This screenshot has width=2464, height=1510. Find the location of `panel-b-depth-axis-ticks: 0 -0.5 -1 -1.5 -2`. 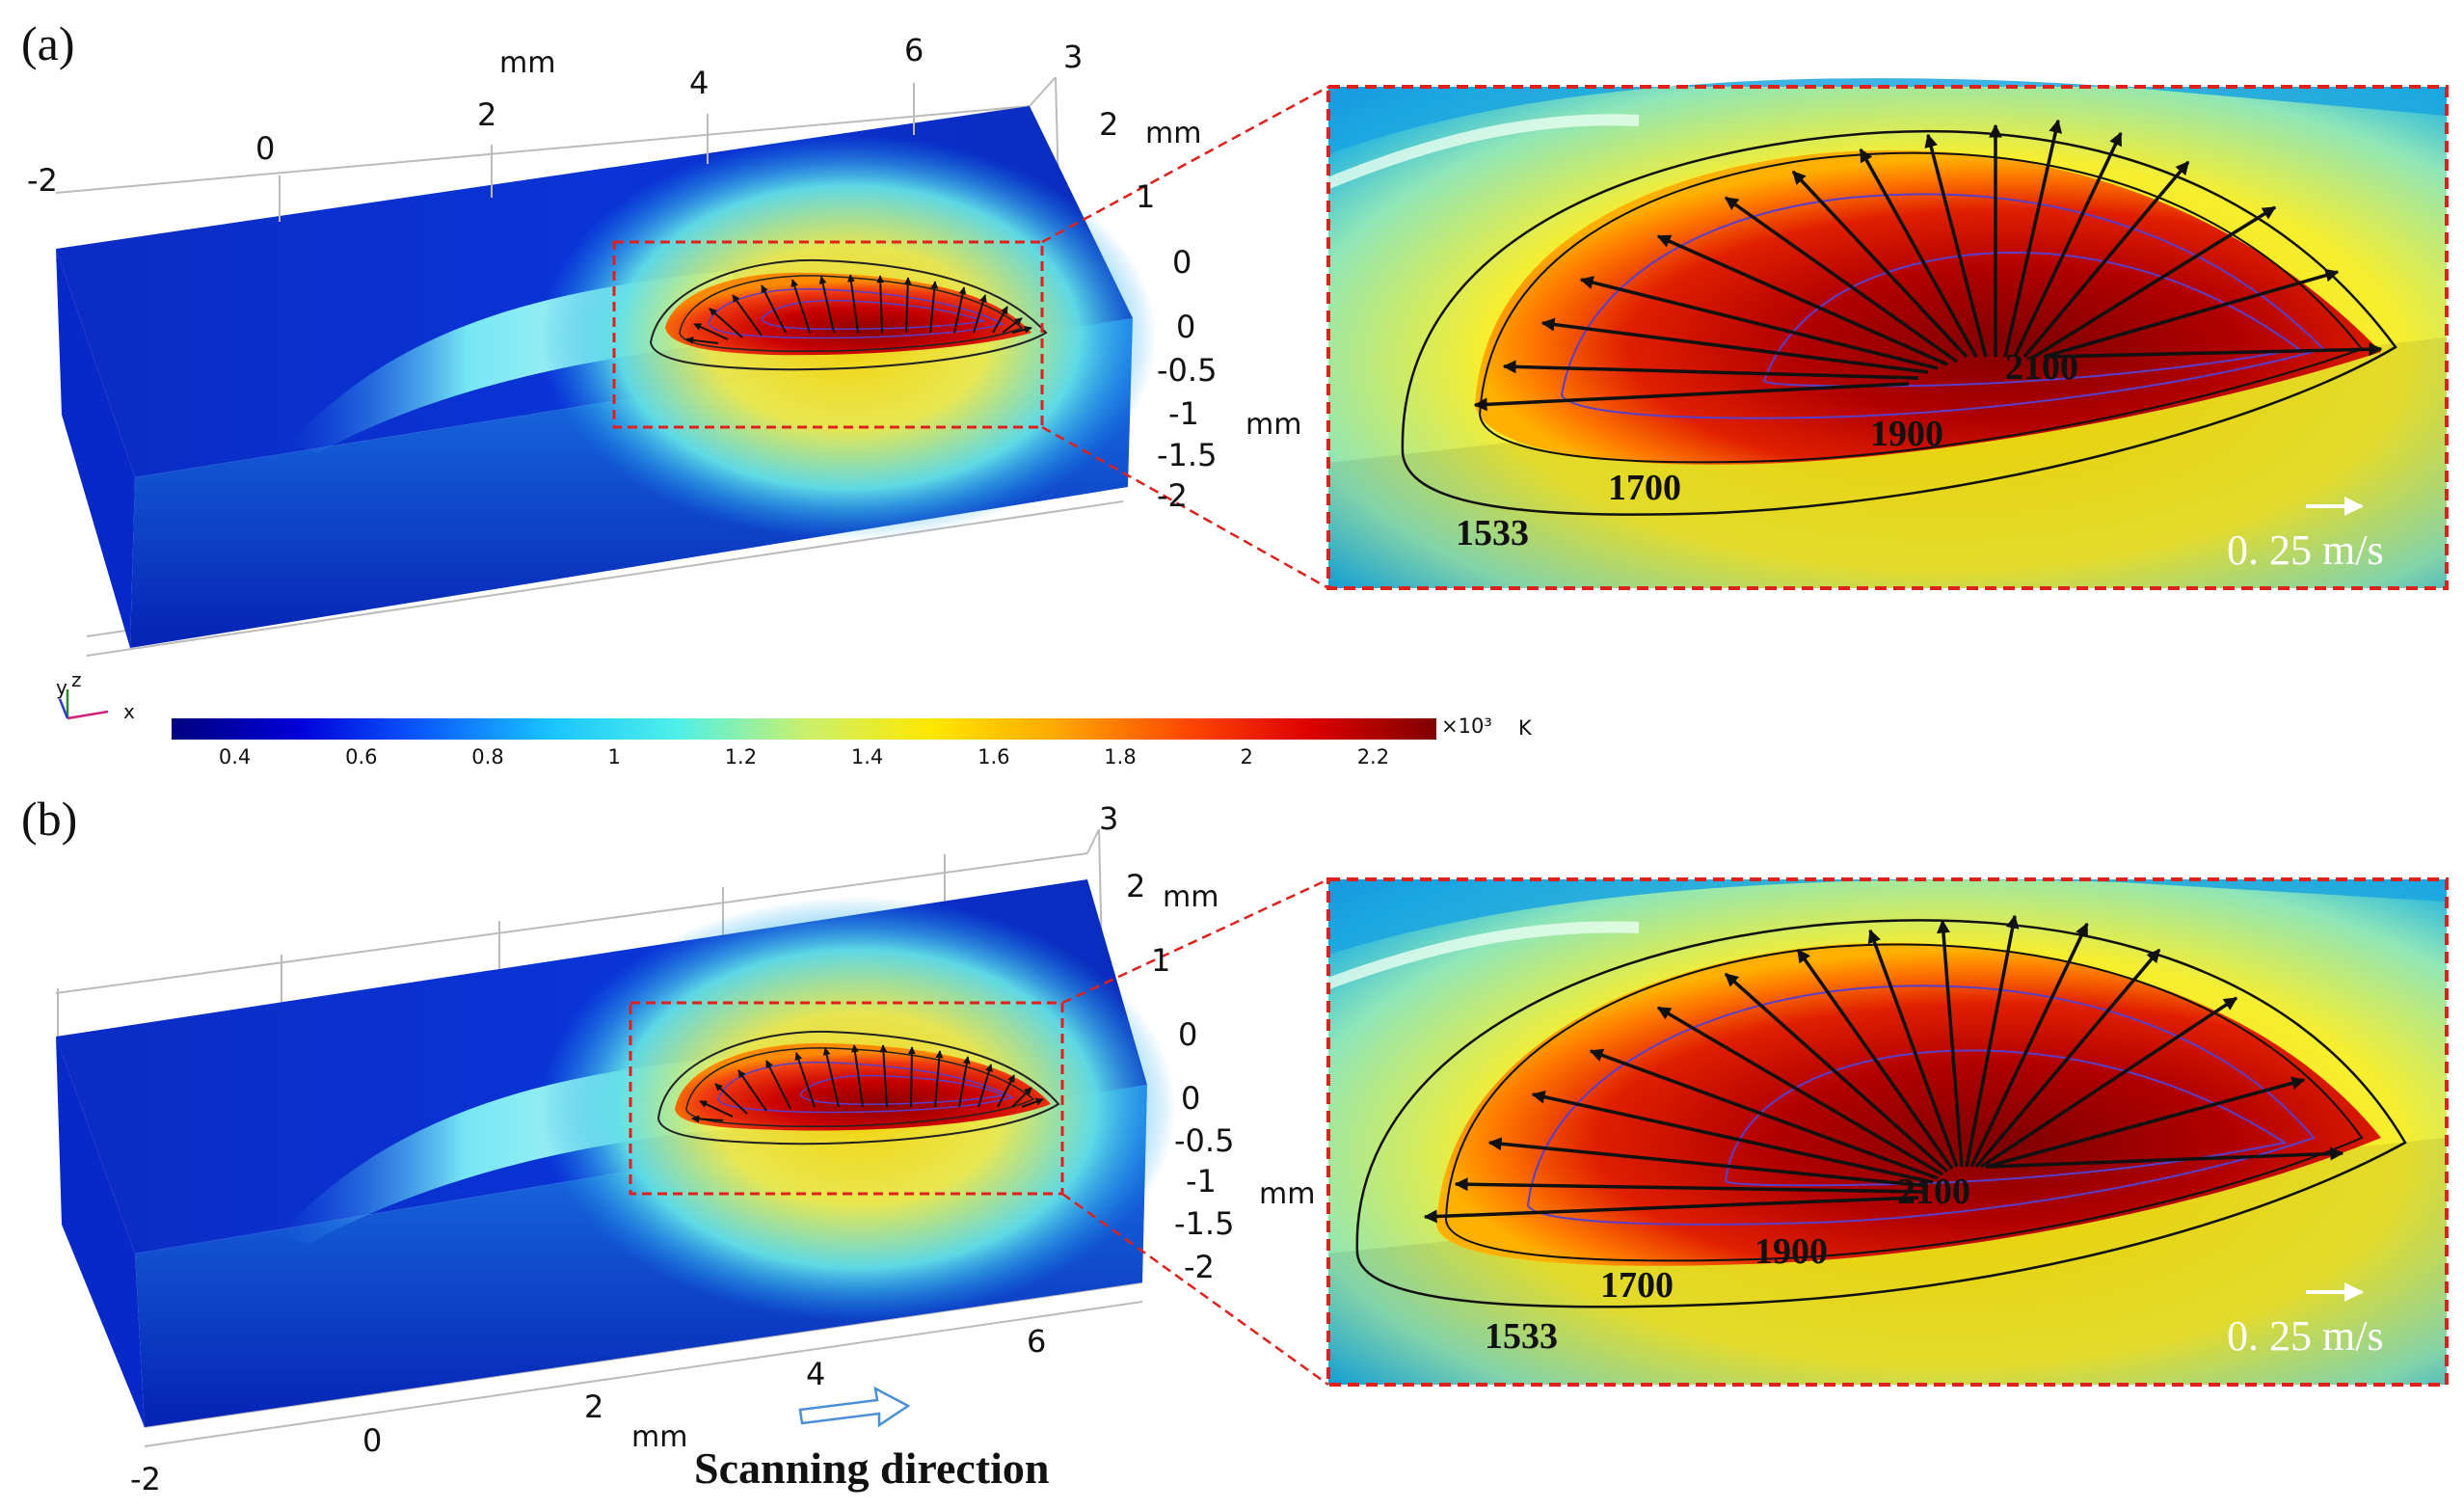

panel-b-depth-axis-ticks: 0 -0.5 -1 -1.5 -2 is located at coordinates (1204, 1183).